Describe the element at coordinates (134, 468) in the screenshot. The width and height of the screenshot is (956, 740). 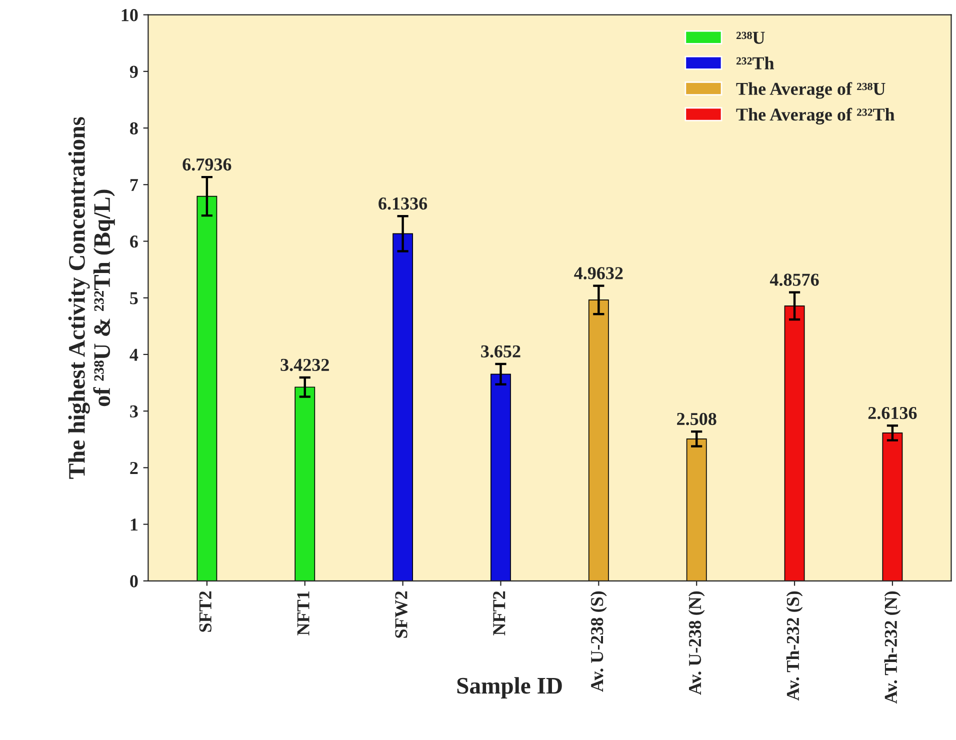
I see `y-tick-label: 2` at that location.